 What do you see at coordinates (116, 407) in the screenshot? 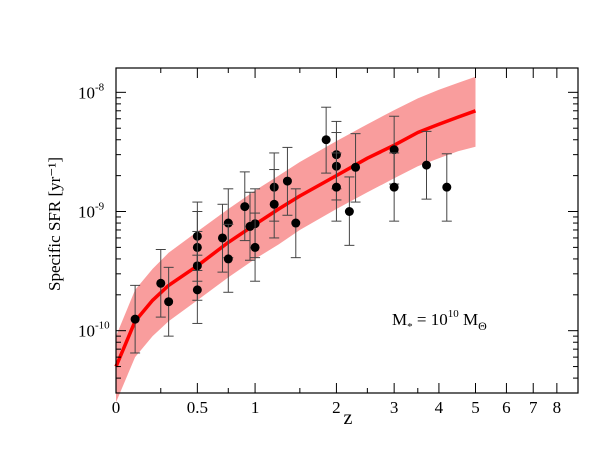
I see `x-tick-label: 0` at bounding box center [116, 407].